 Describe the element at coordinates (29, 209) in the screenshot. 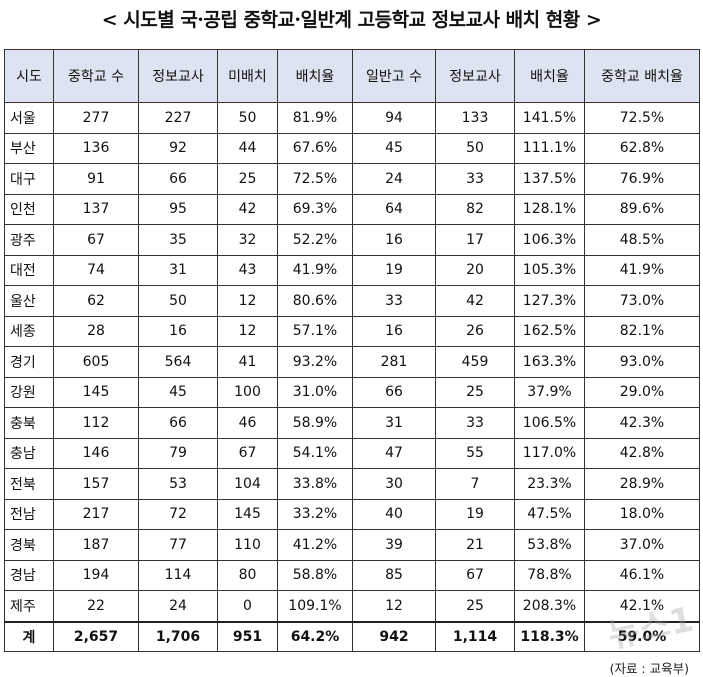

I see `region-cell: 인천` at that location.